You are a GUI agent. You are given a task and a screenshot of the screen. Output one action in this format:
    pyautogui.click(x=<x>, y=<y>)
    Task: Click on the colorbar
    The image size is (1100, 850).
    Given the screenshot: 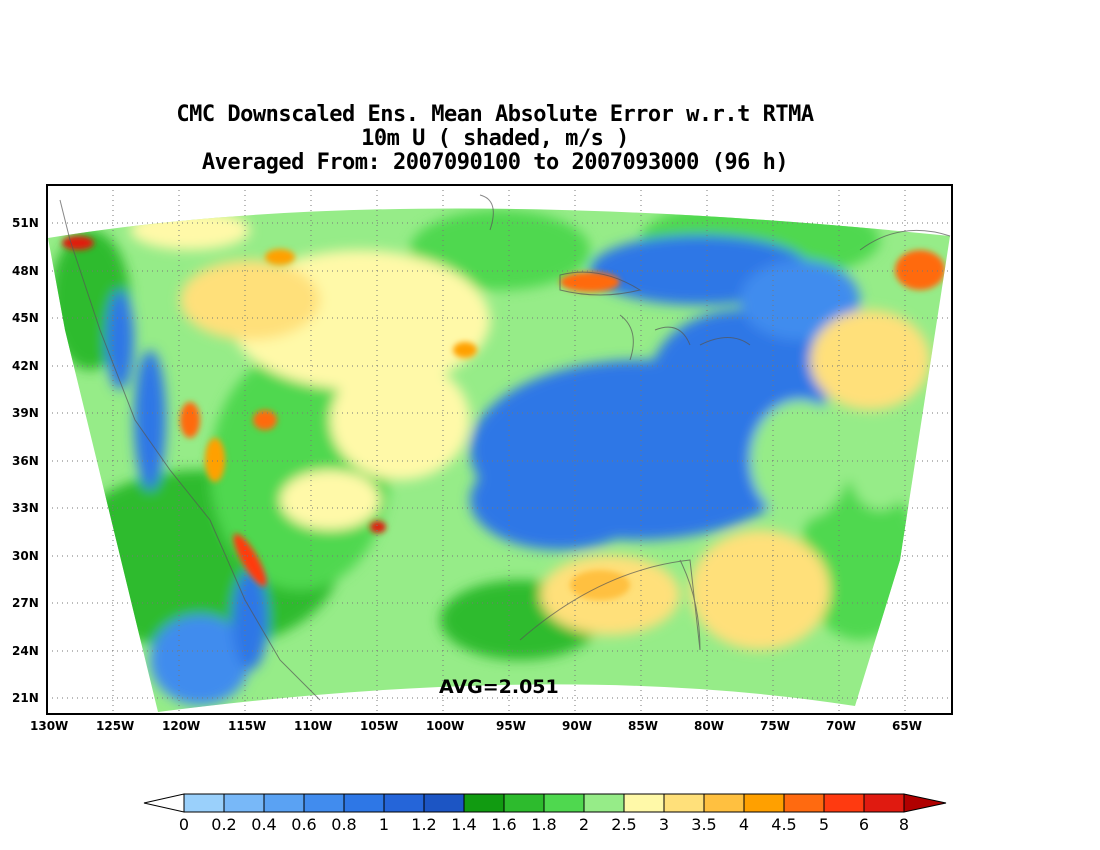 What is the action you would take?
    pyautogui.click(x=545, y=803)
    